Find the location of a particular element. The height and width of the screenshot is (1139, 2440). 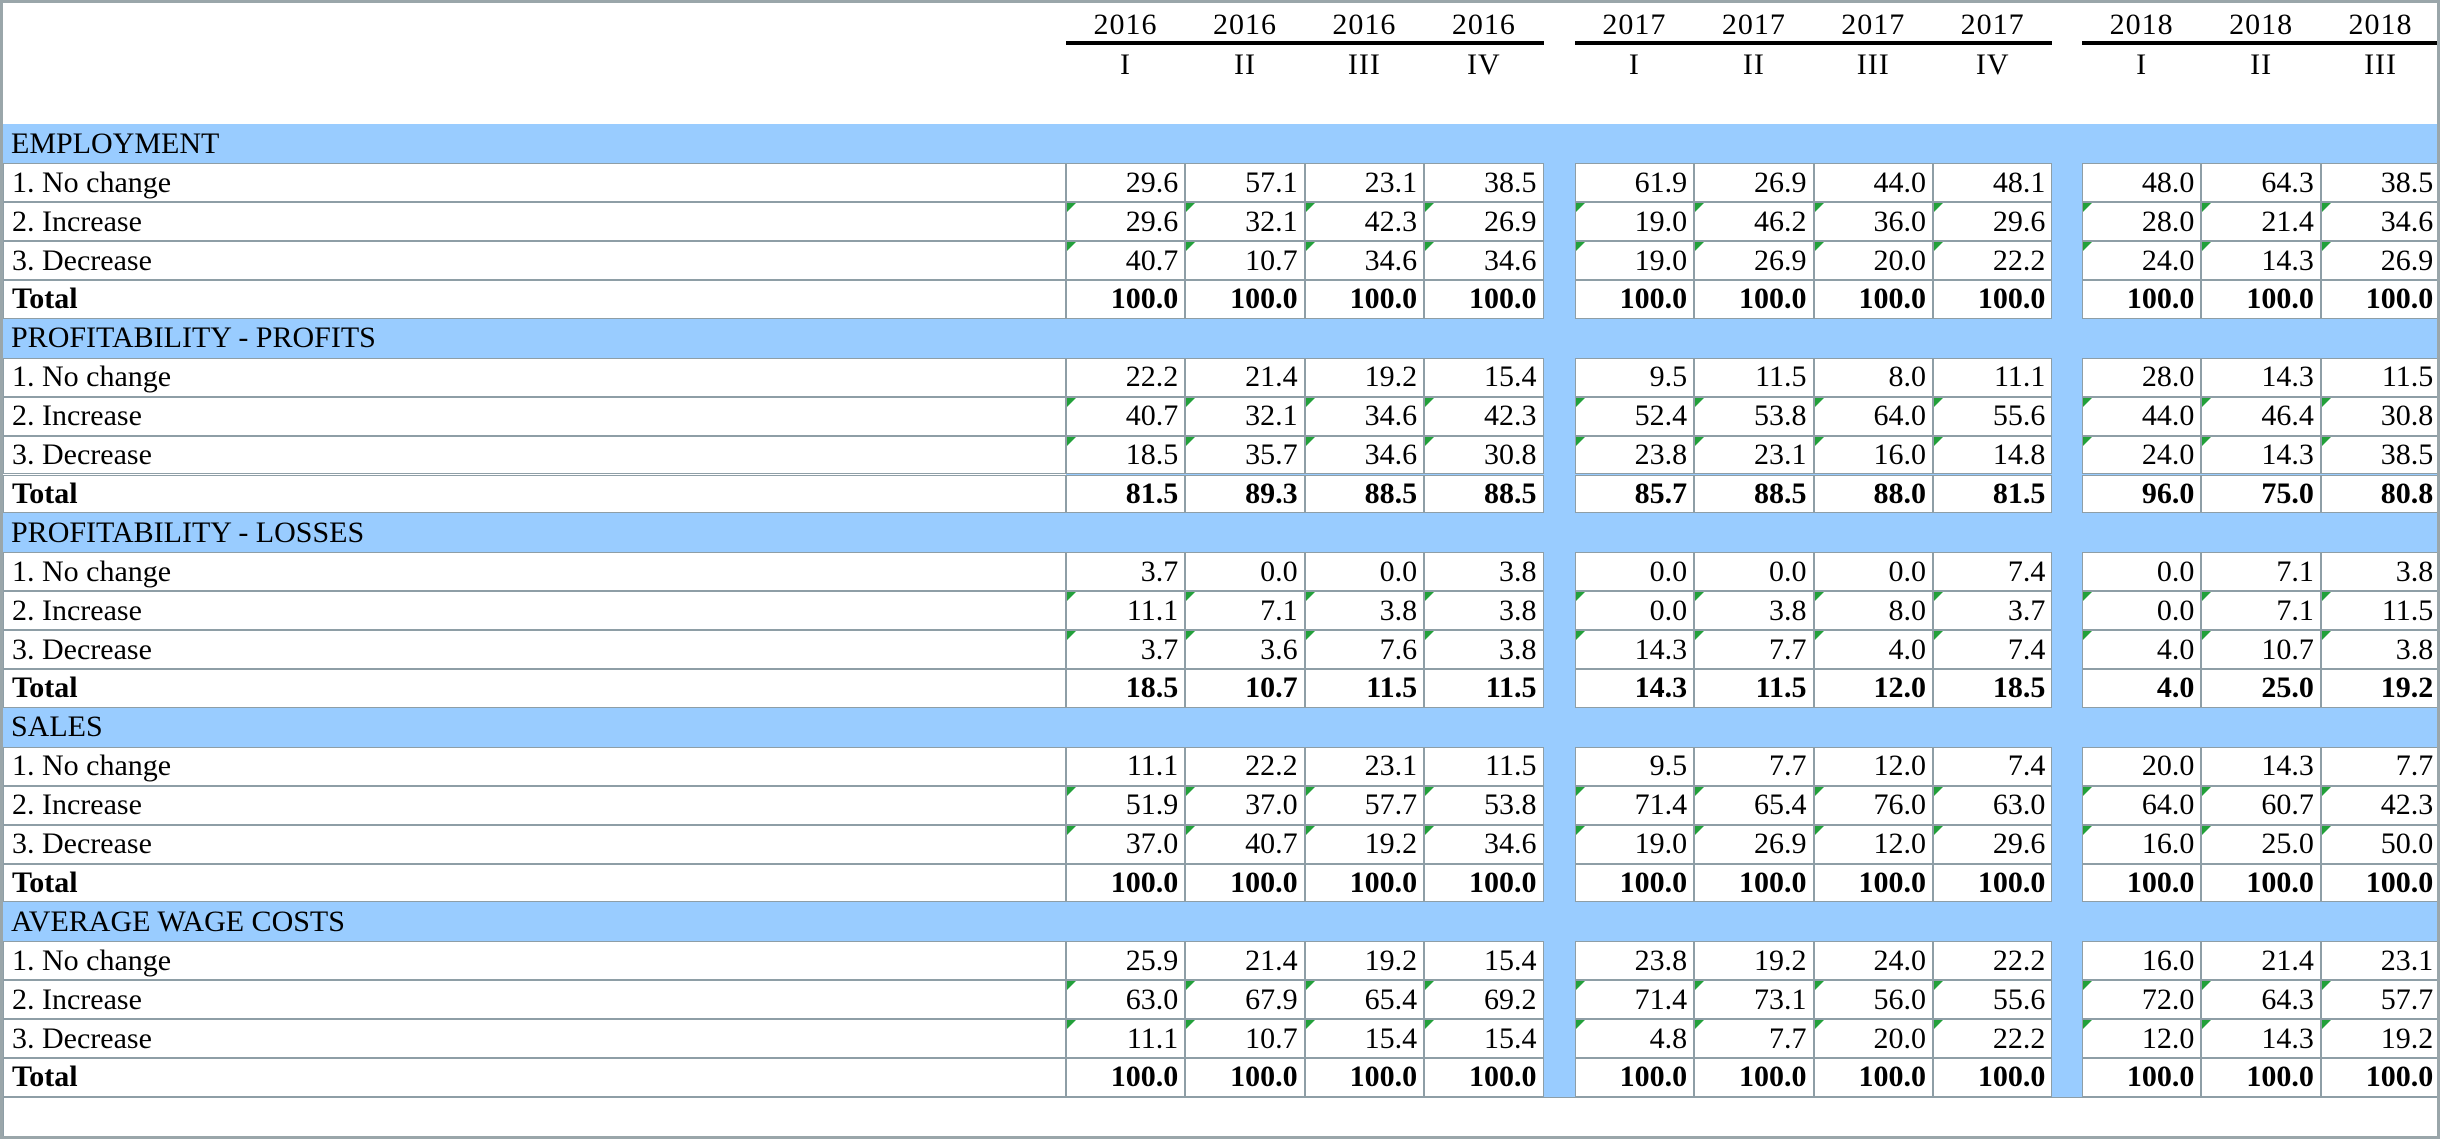

value-cell: 16.0 is located at coordinates (2141, 961).